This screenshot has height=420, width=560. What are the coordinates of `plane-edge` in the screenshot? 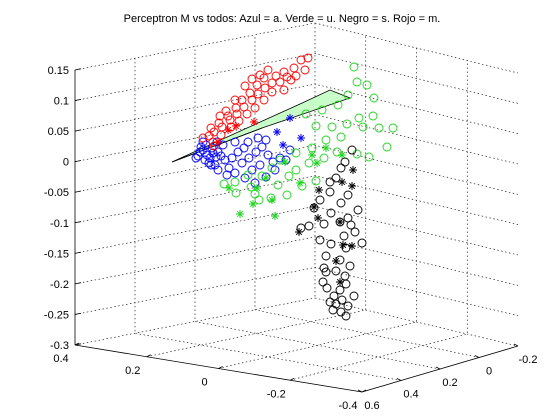 It's located at (217, 145).